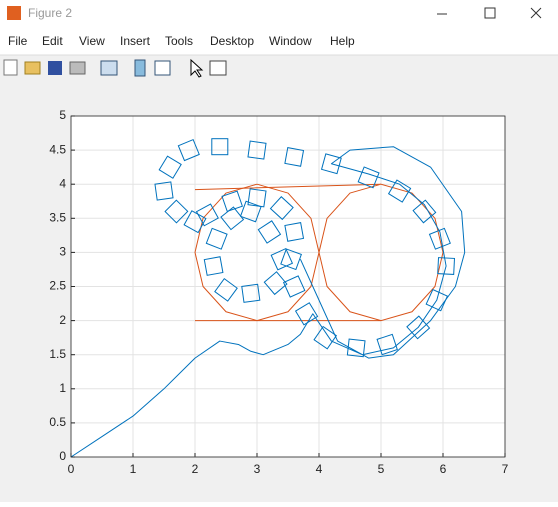 The image size is (558, 507). Describe the element at coordinates (290, 41) in the screenshot. I see `menu-item: Window` at that location.